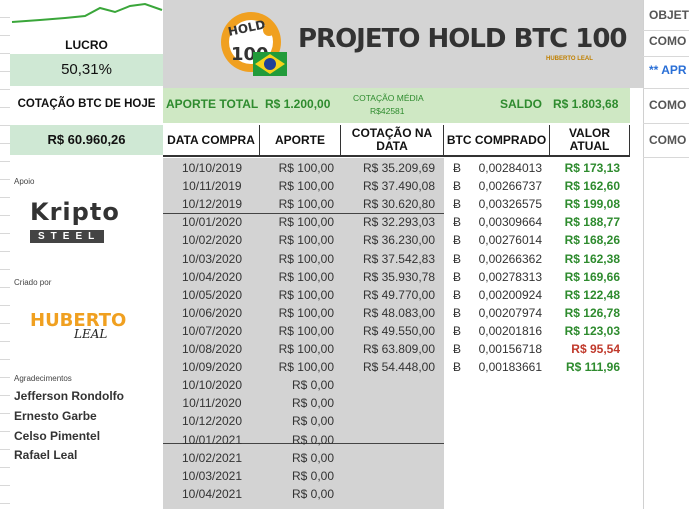 This screenshot has height=509, width=689. I want to click on col-header-data-compra: DATA COMPRA, so click(211, 141).